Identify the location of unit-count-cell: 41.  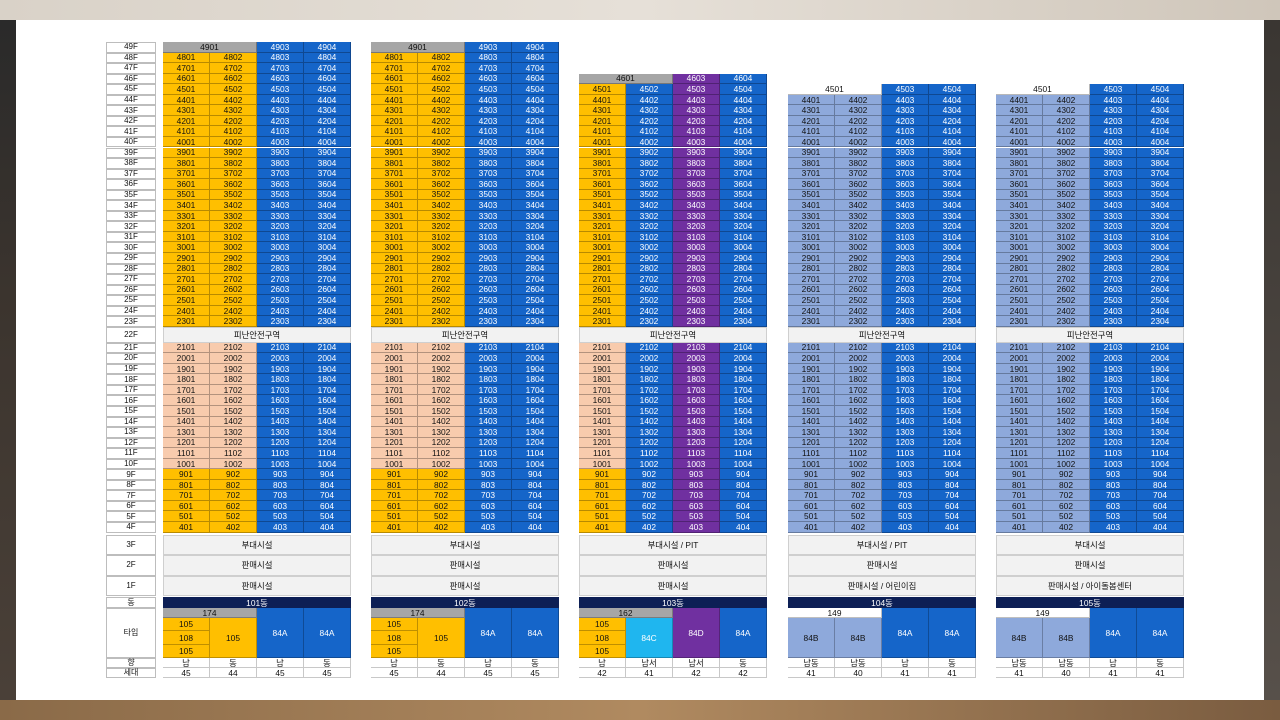
(811, 673).